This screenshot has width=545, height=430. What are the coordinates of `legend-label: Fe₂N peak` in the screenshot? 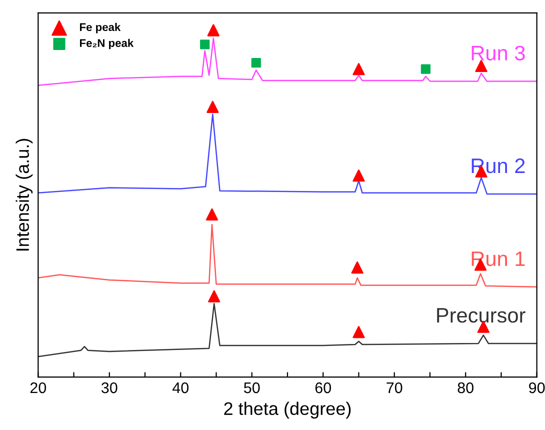 It's located at (107, 44).